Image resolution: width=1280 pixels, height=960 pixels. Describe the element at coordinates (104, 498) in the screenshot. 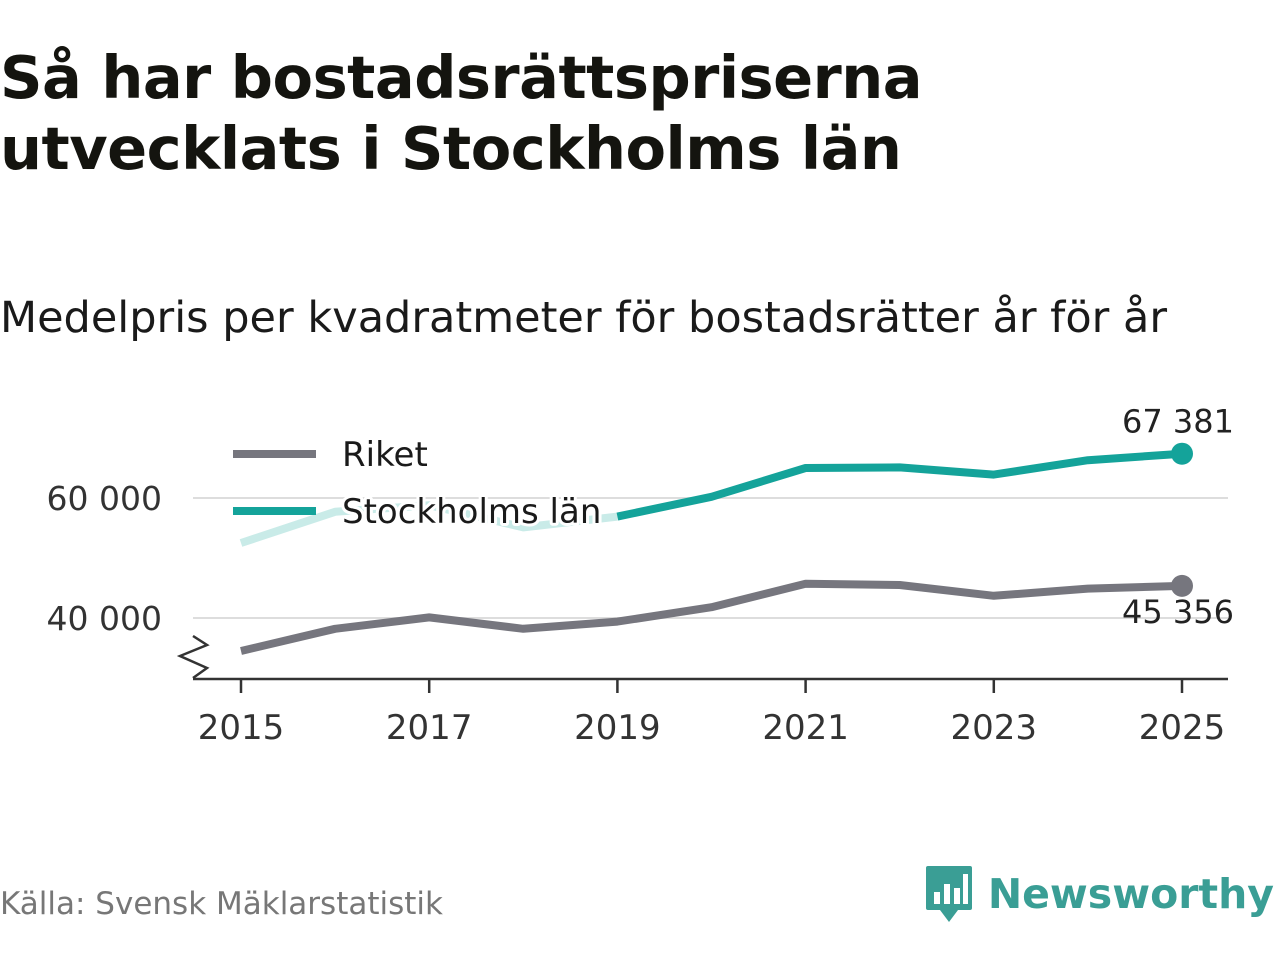

I see `y-tick-label: 60 000` at that location.